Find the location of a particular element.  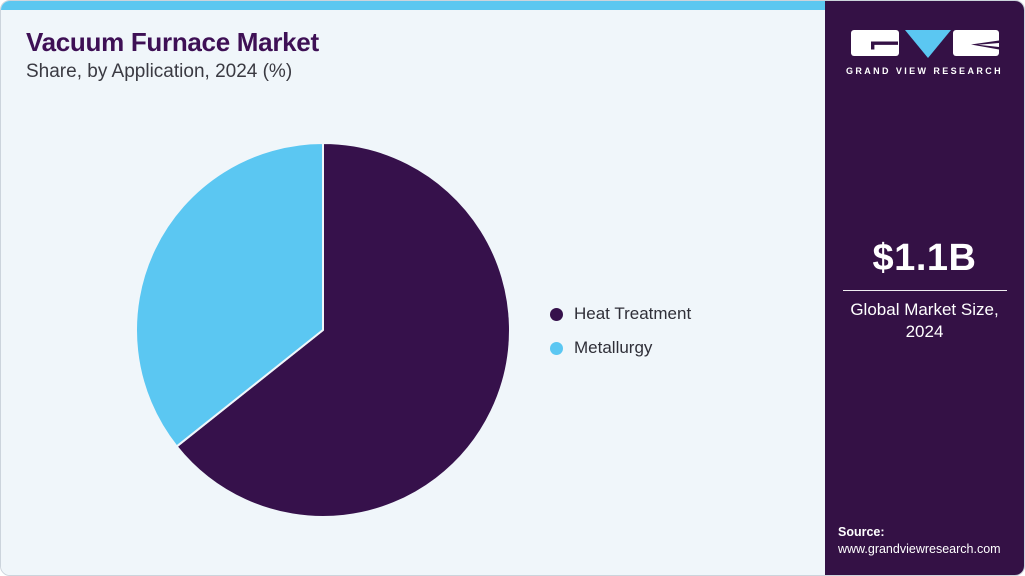

stat-divider is located at coordinates (924, 290).